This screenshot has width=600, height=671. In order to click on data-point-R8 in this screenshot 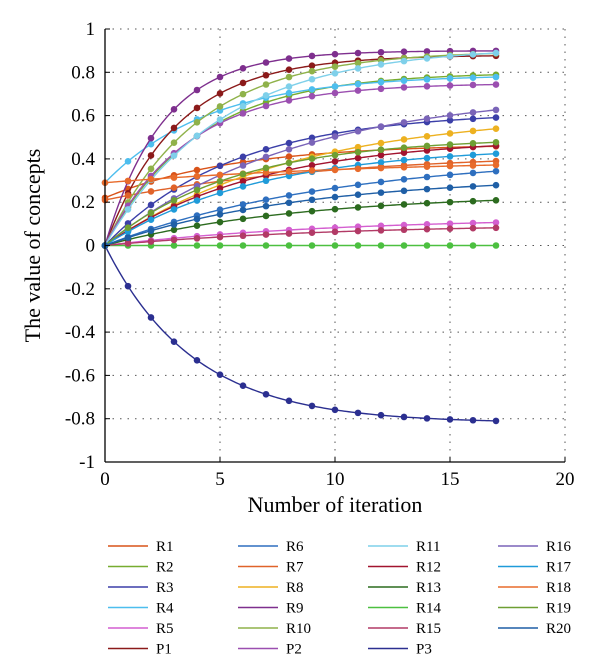, I will do `click(427, 136)`.